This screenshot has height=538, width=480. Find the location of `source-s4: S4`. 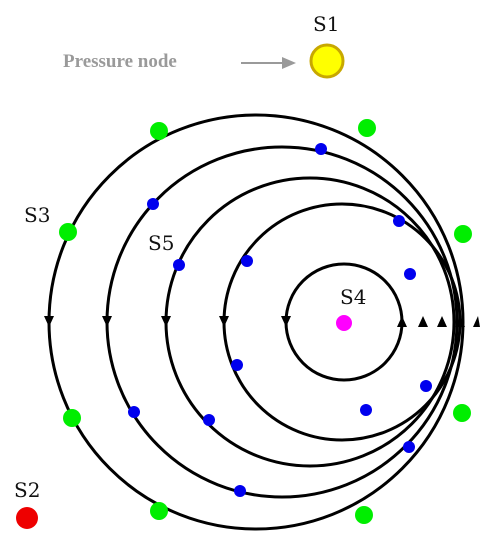

source-s4: S4 is located at coordinates (351, 308).